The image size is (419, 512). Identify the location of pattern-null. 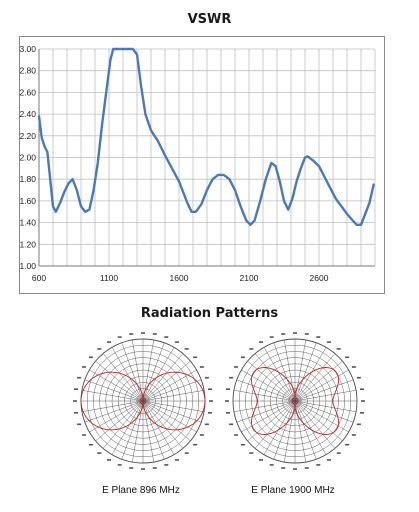
(295, 401).